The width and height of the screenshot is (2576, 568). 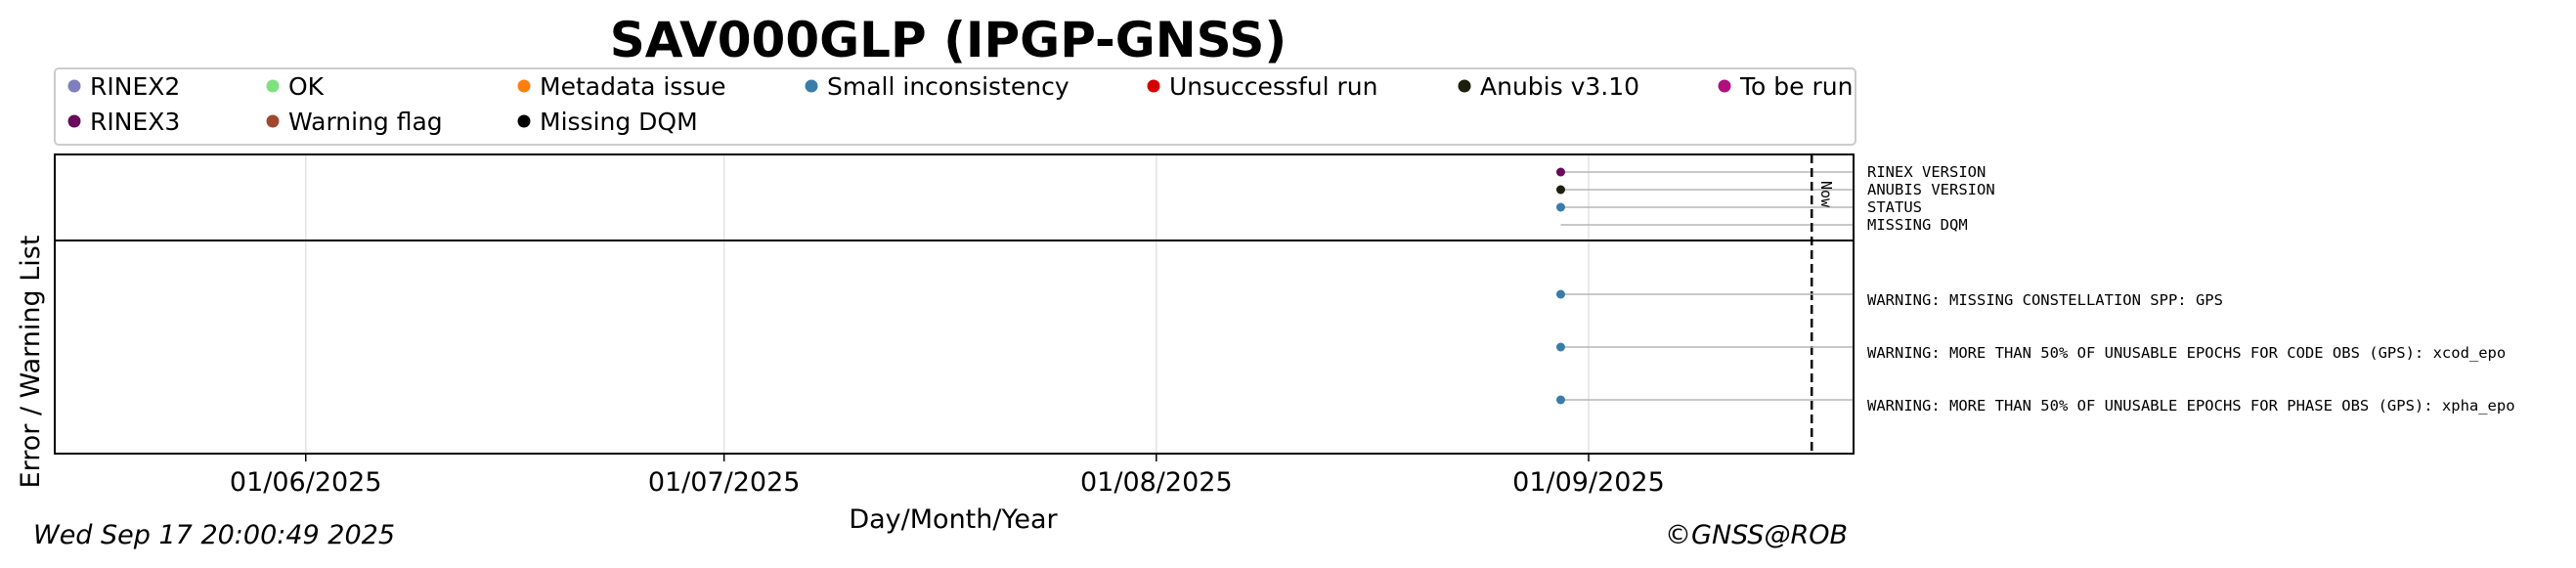 I want to click on legend-warning-flag-label: Warning flag, so click(x=365, y=122).